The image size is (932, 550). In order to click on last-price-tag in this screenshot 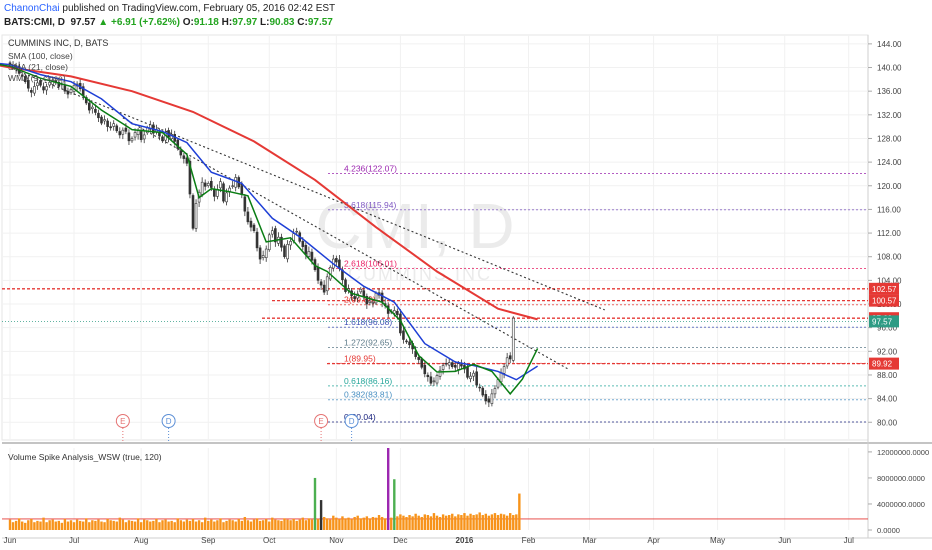, I will do `click(884, 321)`.